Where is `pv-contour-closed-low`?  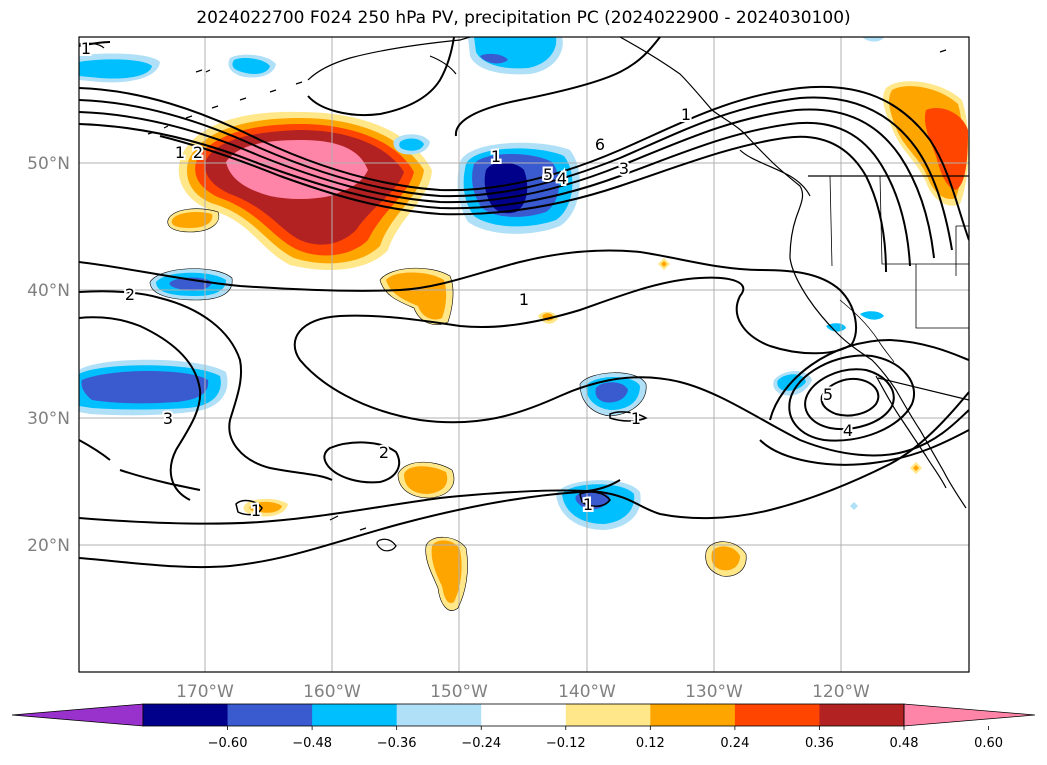
pv-contour-closed-low is located at coordinates (851, 398).